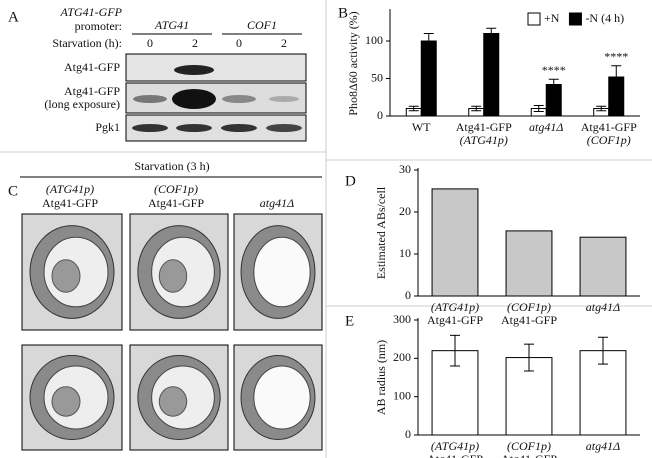  I want to click on y-tick-label: 30, so click(405, 169).